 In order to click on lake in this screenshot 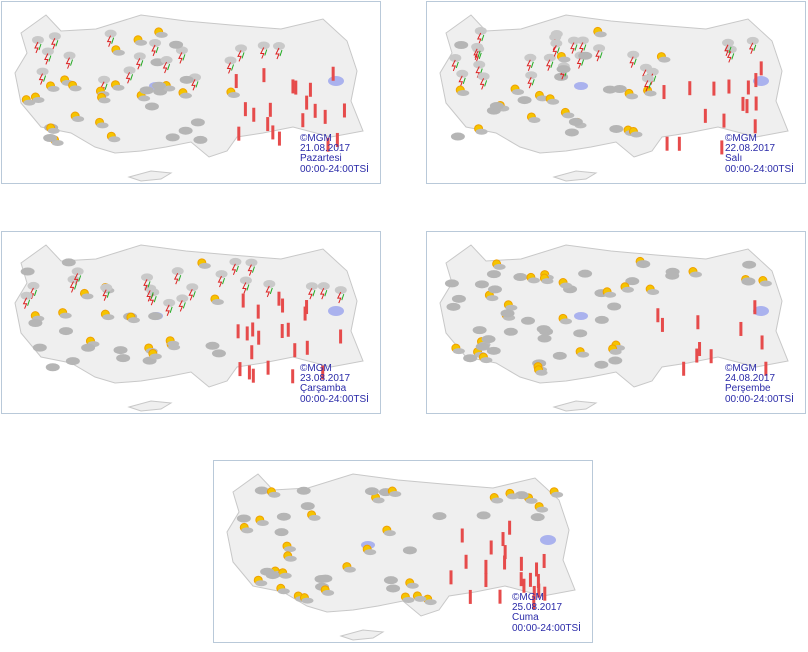, I will do `click(548, 540)`.